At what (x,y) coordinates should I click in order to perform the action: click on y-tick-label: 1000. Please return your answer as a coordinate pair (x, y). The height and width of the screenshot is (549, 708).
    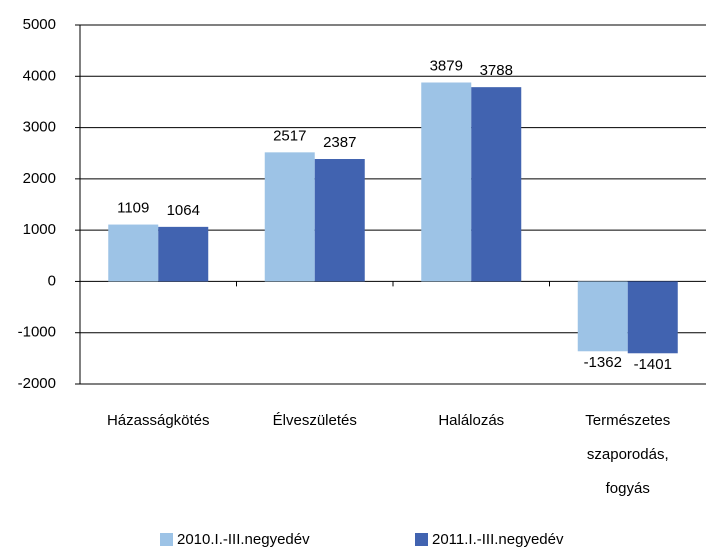
    Looking at the image, I should click on (39, 229).